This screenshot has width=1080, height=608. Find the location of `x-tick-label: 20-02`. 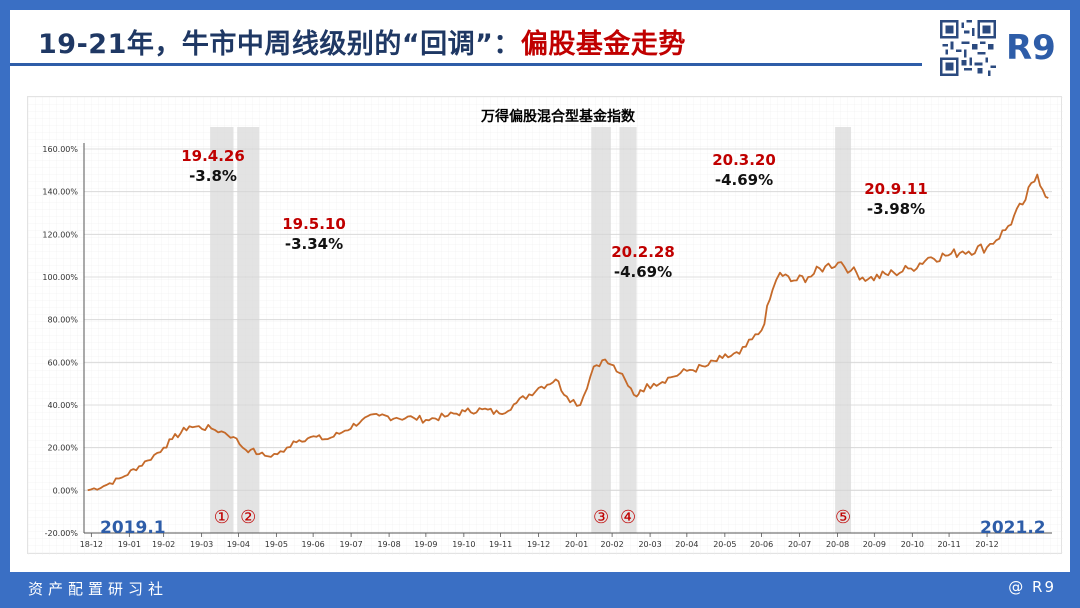

x-tick-label: 20-02 is located at coordinates (611, 544).